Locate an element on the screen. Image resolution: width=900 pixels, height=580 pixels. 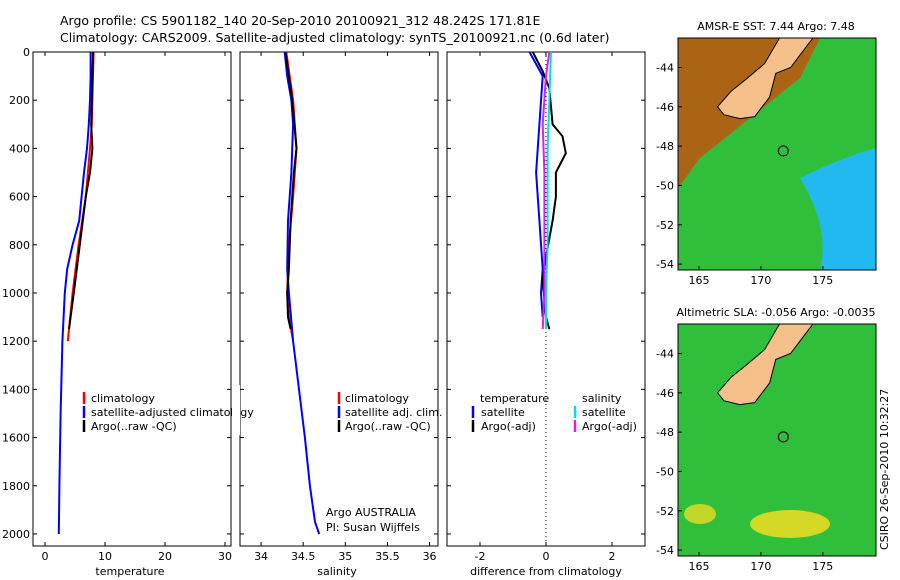
x-tick-label: -2 is located at coordinates (480, 556).